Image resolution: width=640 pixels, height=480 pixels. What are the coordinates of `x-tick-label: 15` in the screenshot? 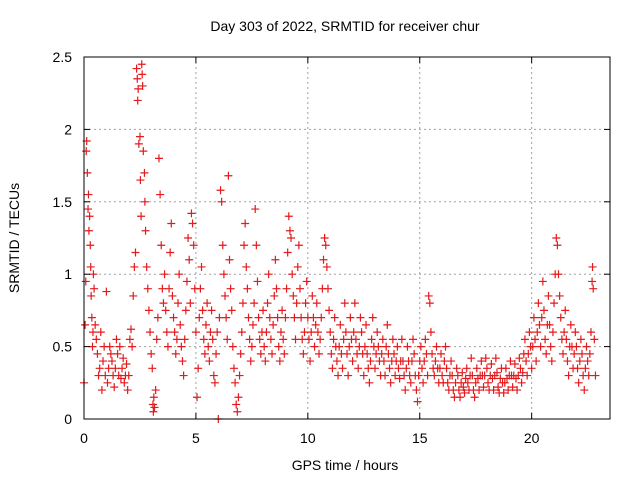 It's located at (420, 438).